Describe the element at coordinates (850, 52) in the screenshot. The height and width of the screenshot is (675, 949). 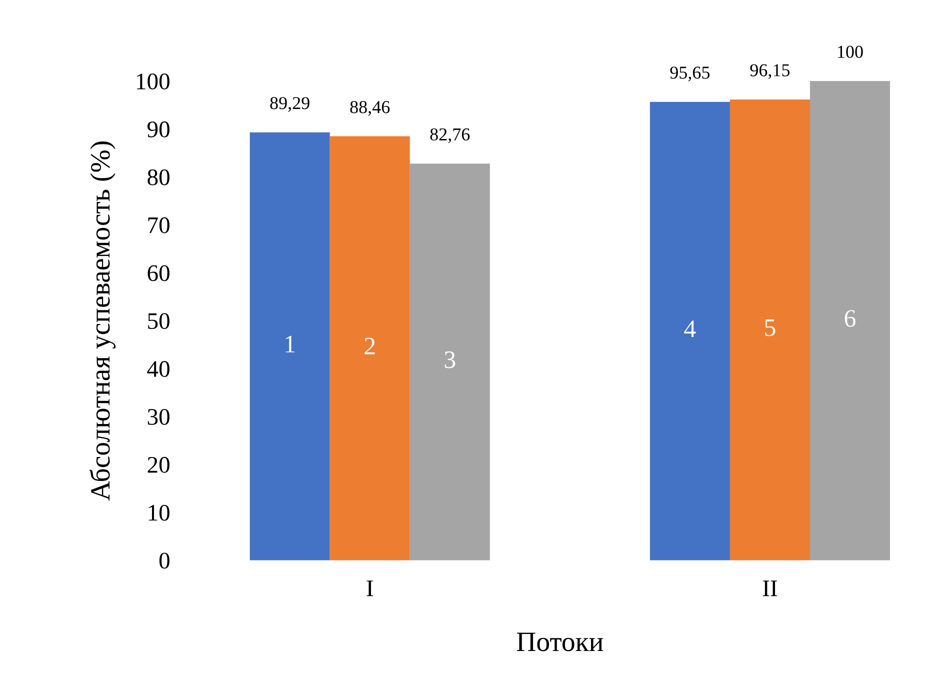
I see `data-label: 100` at that location.